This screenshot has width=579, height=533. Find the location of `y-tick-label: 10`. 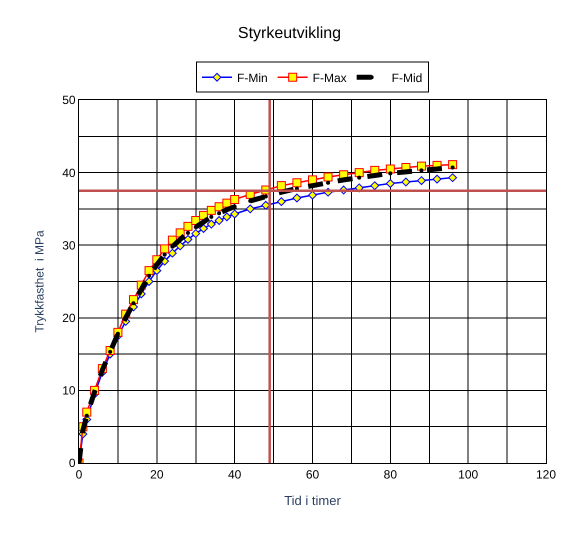

y-tick-label: 10 is located at coordinates (69, 391).